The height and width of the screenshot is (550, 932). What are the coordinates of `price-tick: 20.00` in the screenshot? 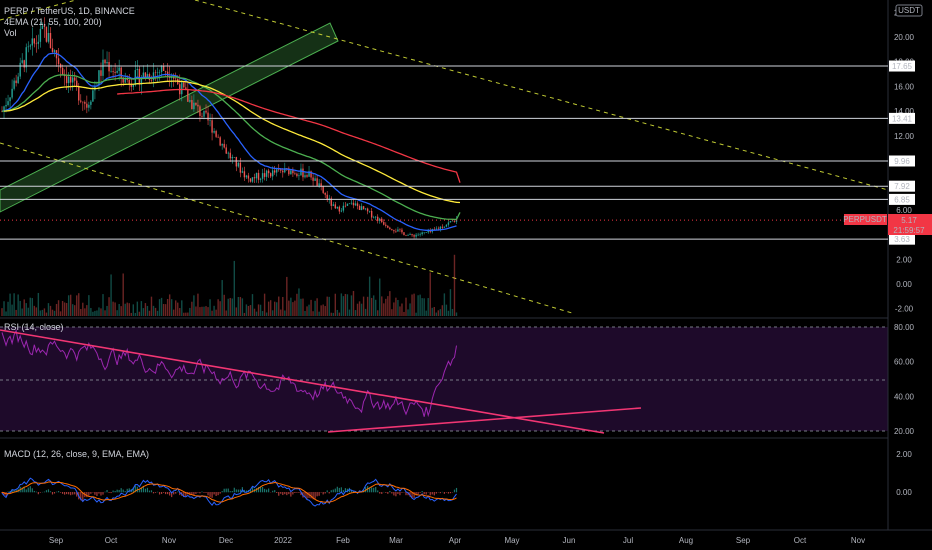 It's located at (904, 37).